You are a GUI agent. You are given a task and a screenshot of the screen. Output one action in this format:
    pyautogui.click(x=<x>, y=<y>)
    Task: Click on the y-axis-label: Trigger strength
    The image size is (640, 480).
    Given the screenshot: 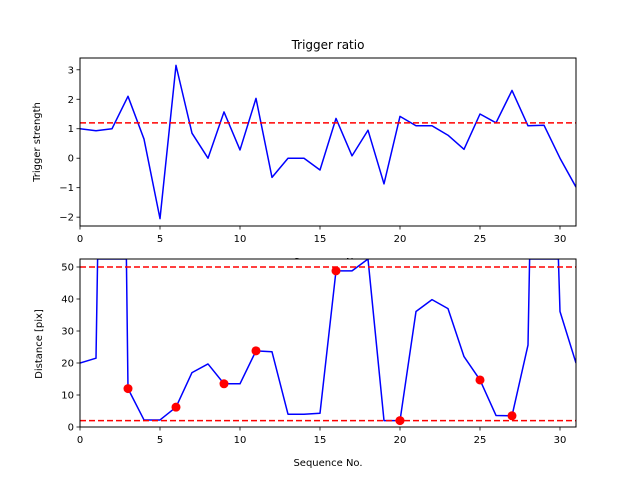 What is the action you would take?
    pyautogui.click(x=37, y=142)
    